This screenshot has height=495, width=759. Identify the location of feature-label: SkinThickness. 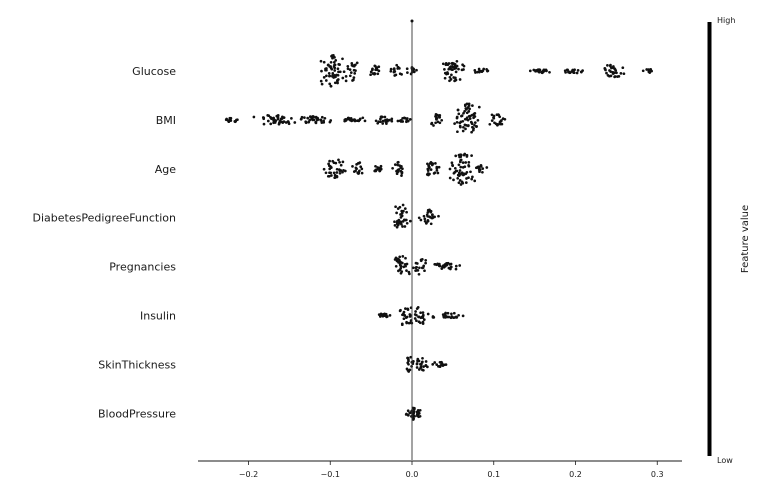
(137, 364).